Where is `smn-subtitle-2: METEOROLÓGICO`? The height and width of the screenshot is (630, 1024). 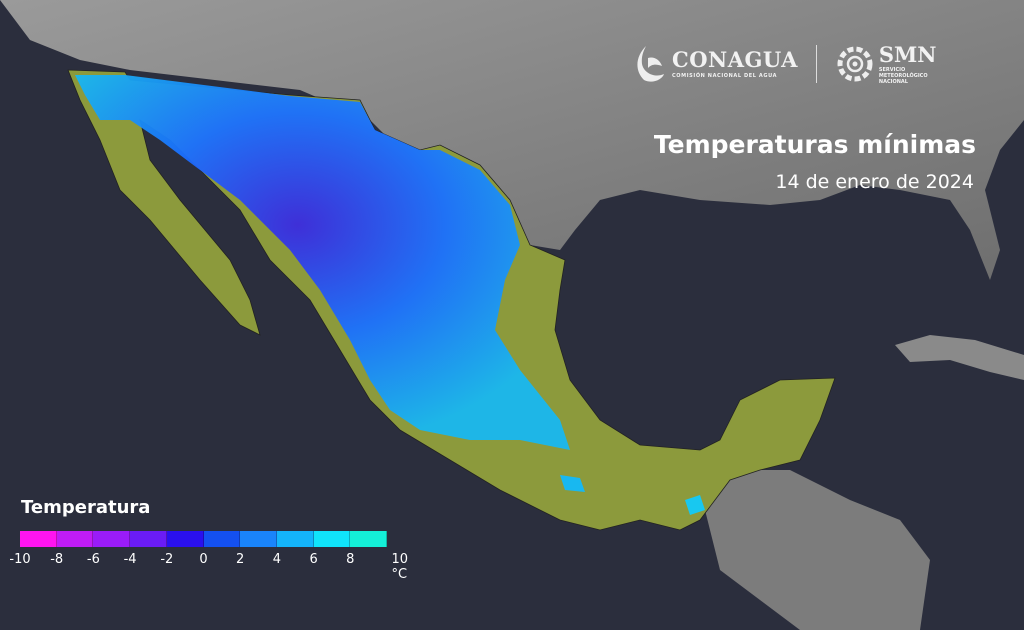
smn-subtitle-2: METEOROLÓGICO is located at coordinates (903, 75).